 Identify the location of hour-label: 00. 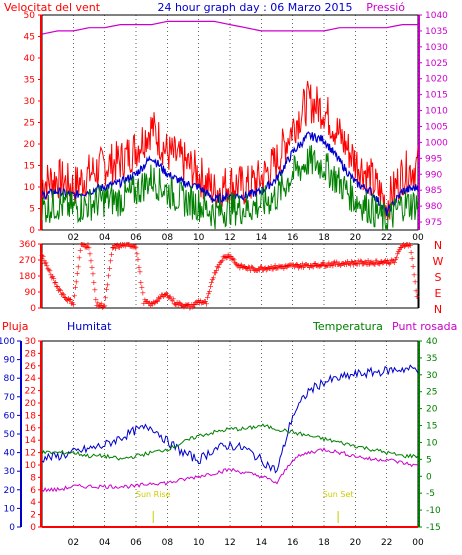
(418, 238).